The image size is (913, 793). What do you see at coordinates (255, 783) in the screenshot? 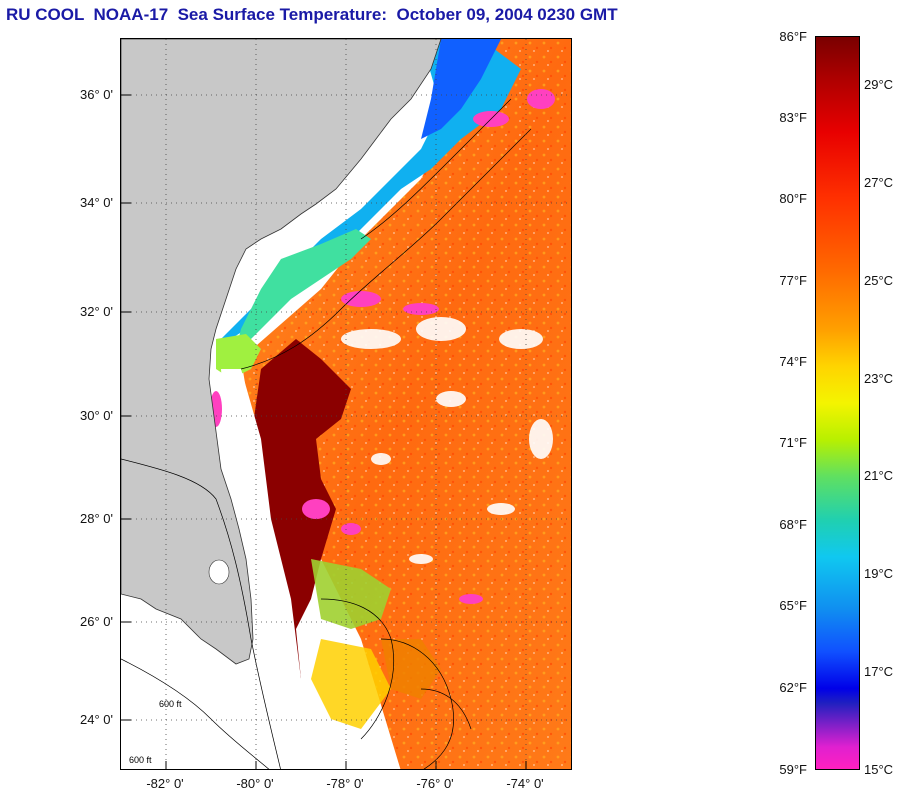
I see `lon-label-80: -80° 0'` at bounding box center [255, 783].